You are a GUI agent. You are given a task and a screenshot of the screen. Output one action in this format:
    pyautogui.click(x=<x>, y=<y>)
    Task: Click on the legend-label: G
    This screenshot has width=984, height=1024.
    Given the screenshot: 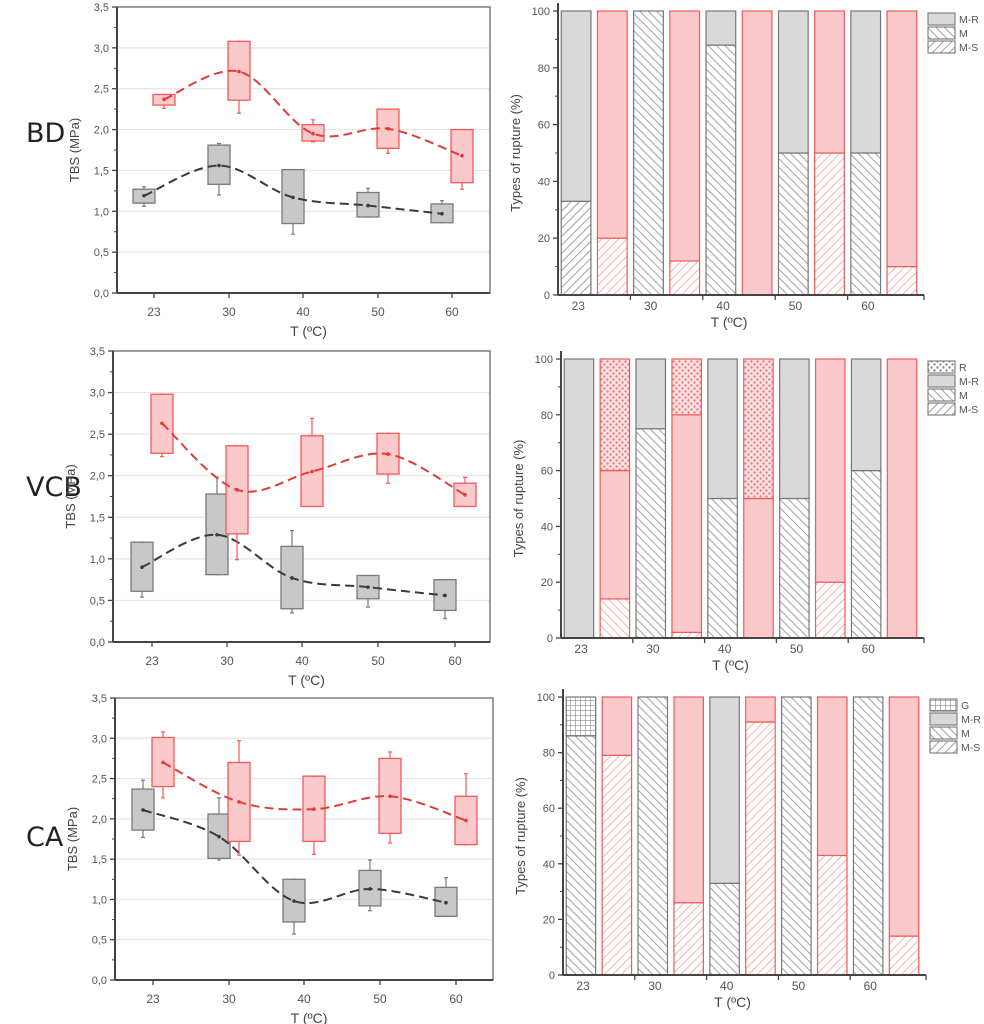 What is the action you would take?
    pyautogui.click(x=965, y=706)
    